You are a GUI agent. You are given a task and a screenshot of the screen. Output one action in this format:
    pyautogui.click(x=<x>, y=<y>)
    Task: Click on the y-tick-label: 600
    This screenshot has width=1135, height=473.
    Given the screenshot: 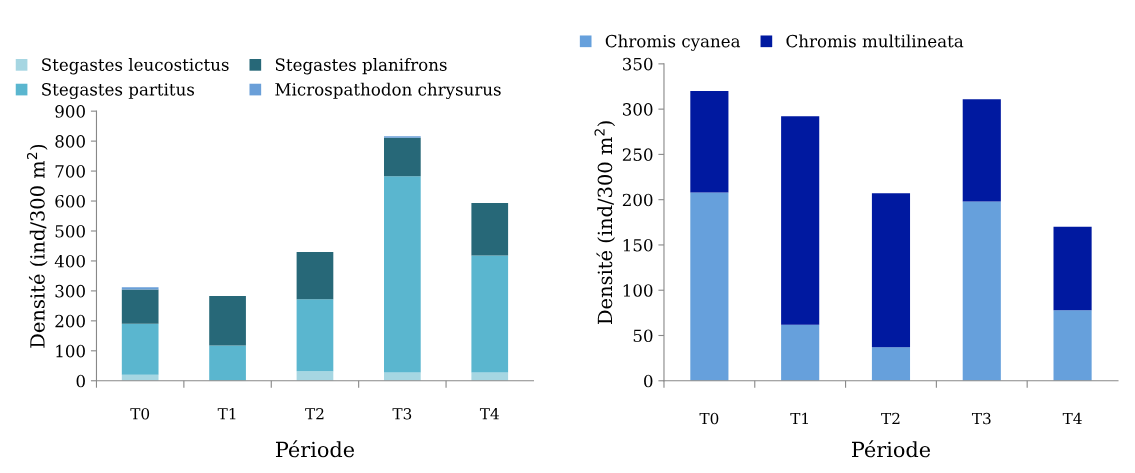 What is the action you would take?
    pyautogui.click(x=70, y=201)
    